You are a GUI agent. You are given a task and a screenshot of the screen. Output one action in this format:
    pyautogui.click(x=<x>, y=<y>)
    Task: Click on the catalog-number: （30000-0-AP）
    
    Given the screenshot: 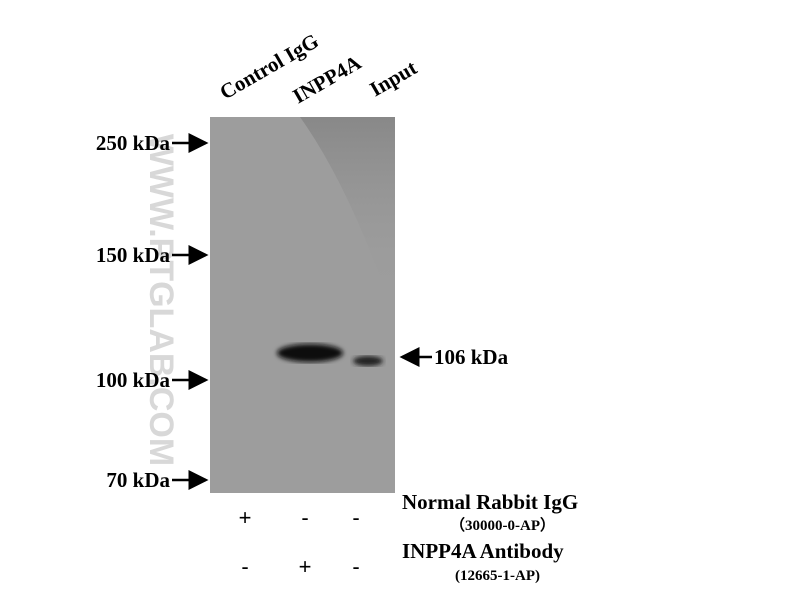 What is the action you would take?
    pyautogui.click(x=502, y=525)
    